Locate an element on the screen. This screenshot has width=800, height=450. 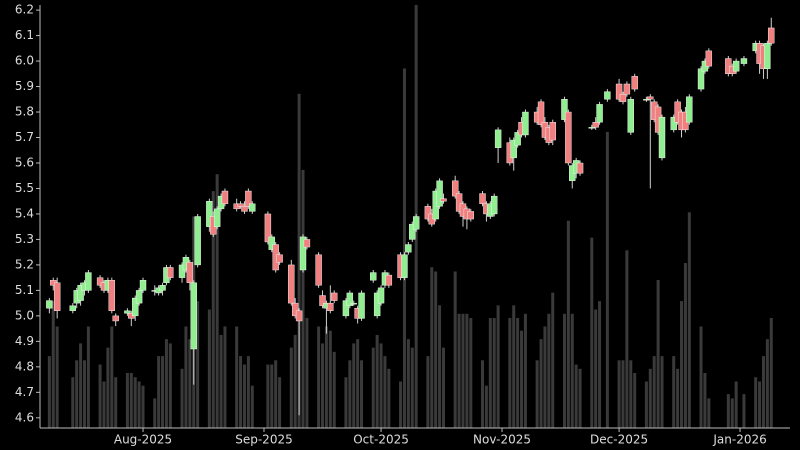
y-tick-label: 5.2 is located at coordinates (24, 264).